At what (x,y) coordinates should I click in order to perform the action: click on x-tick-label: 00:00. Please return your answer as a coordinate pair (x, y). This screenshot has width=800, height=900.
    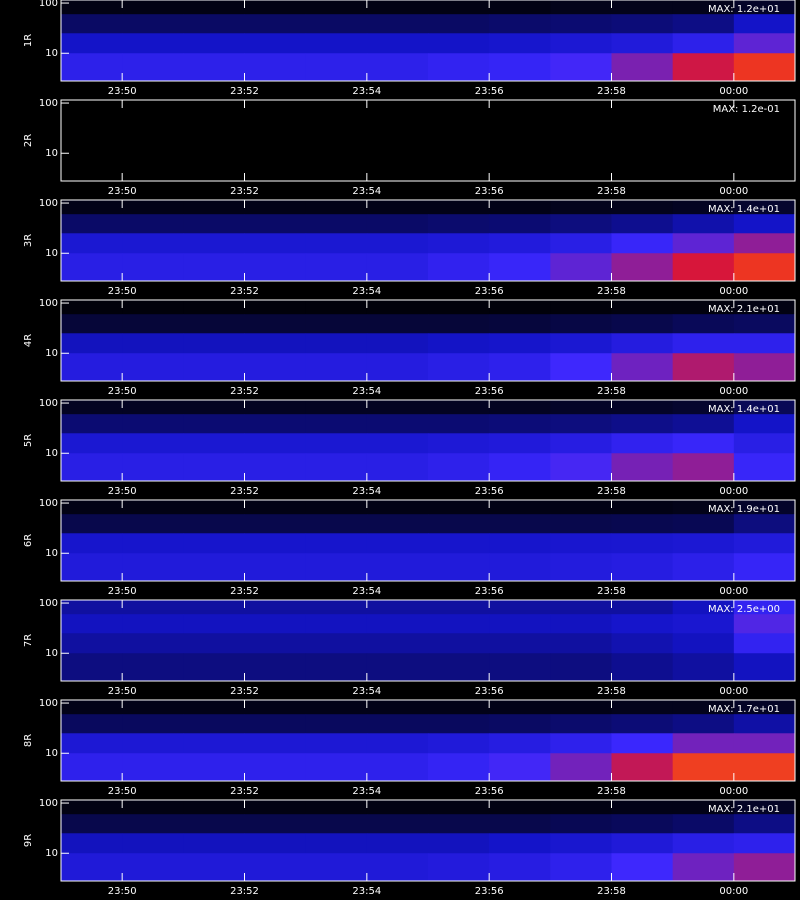
    Looking at the image, I should click on (733, 691).